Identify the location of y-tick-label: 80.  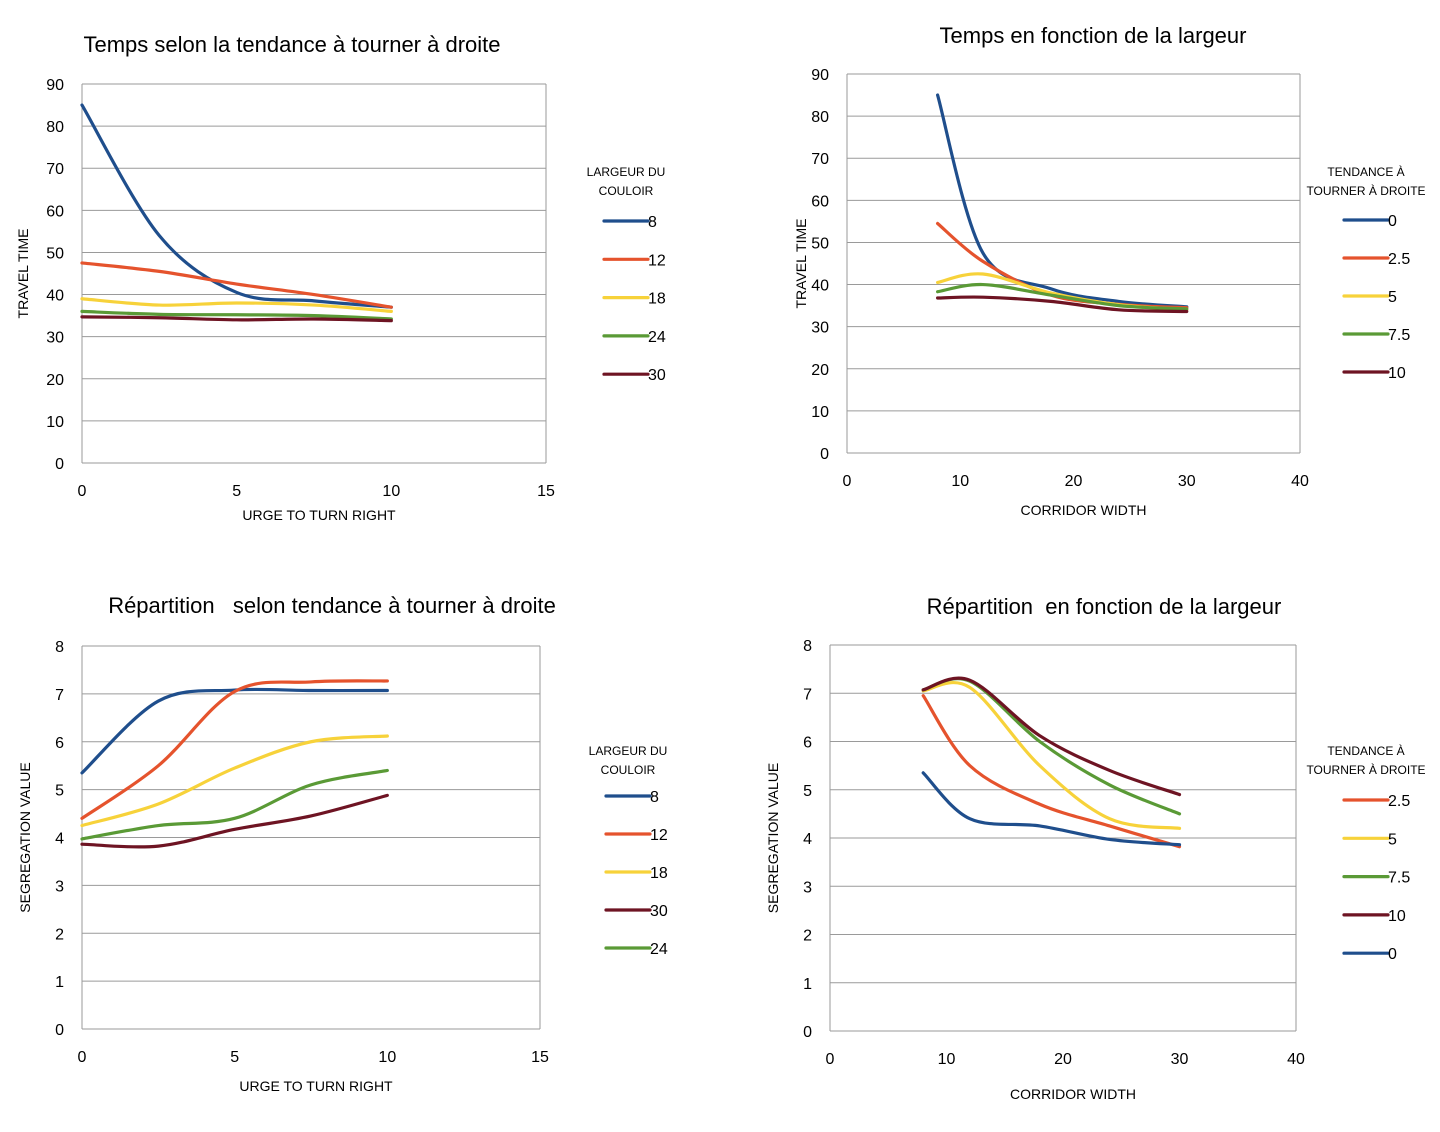
(55, 127).